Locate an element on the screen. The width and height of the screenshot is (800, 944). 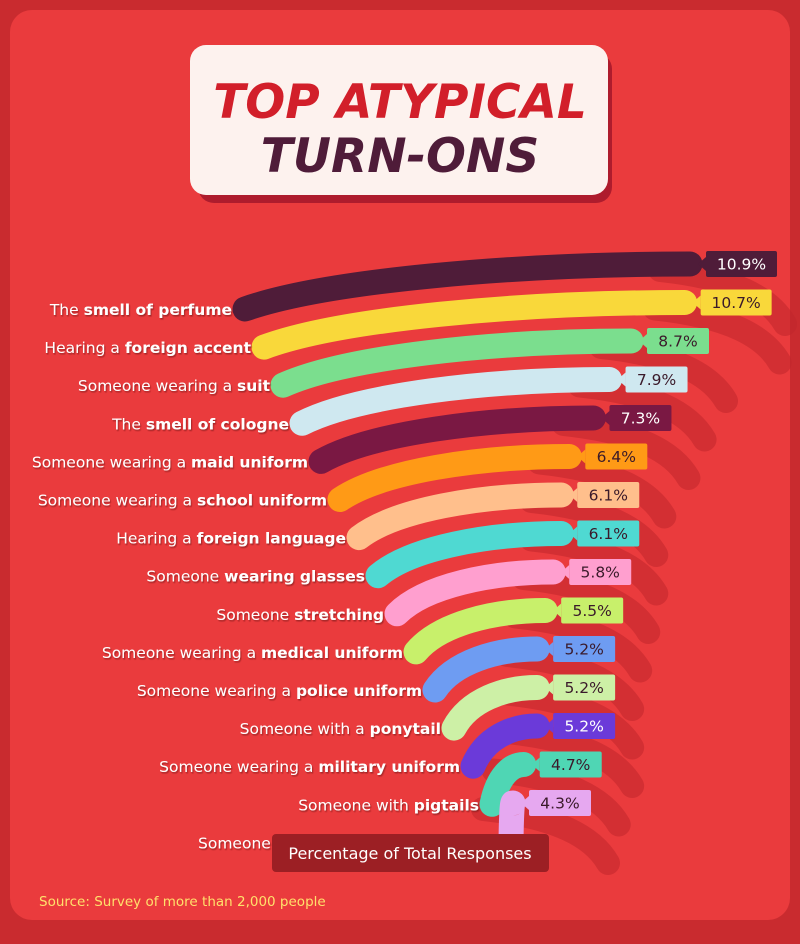
category-label: Someone with pigtails is located at coordinates (388, 805).